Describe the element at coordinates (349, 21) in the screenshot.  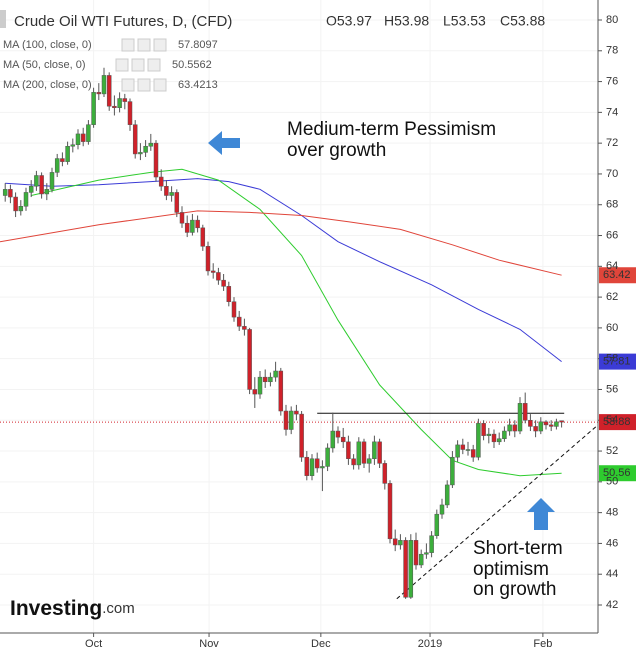
I see `ohlc-open: O53.97` at that location.